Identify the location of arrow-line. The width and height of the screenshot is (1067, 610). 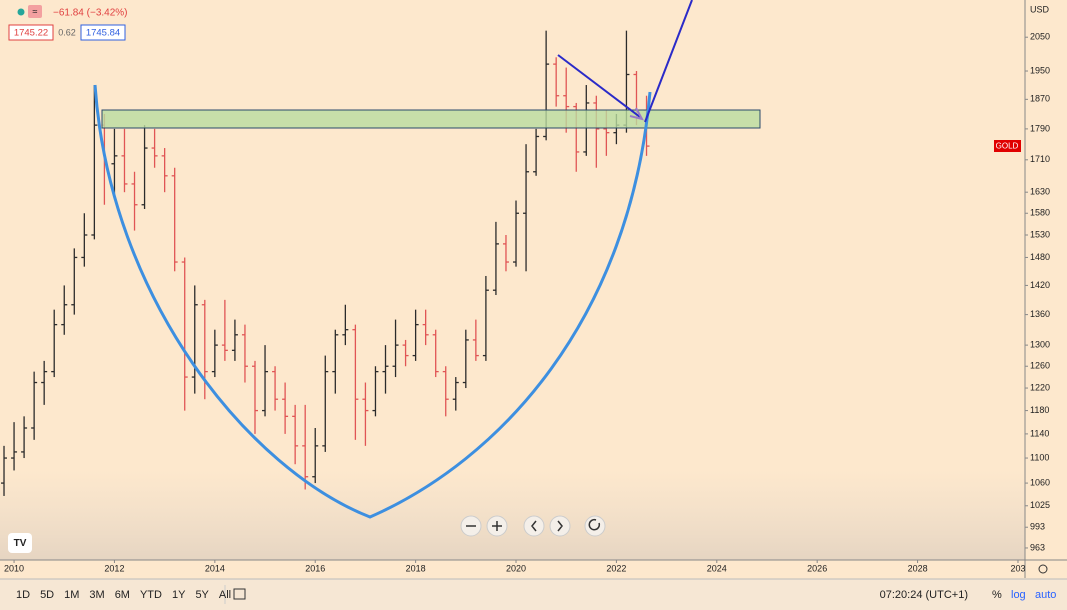
(599, 86).